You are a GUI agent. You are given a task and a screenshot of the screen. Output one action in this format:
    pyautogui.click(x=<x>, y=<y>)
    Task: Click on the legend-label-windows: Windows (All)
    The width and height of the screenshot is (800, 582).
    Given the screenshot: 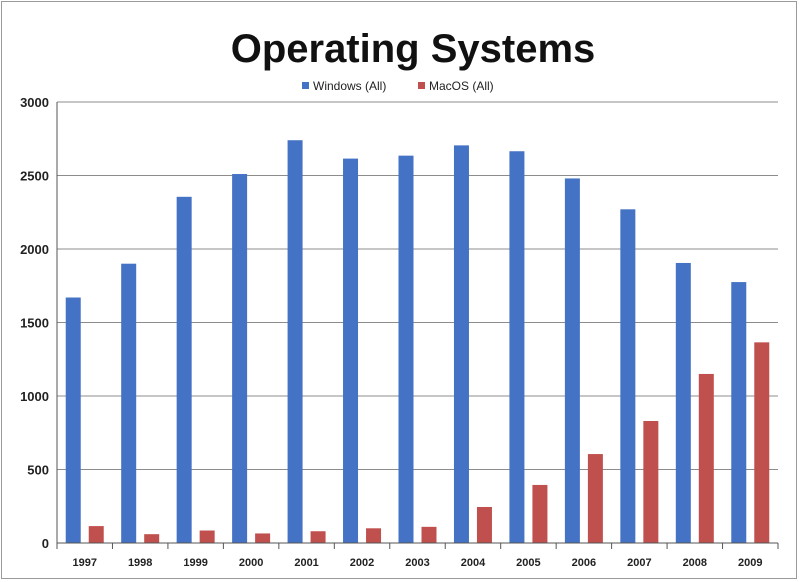 What is the action you would take?
    pyautogui.click(x=349, y=86)
    